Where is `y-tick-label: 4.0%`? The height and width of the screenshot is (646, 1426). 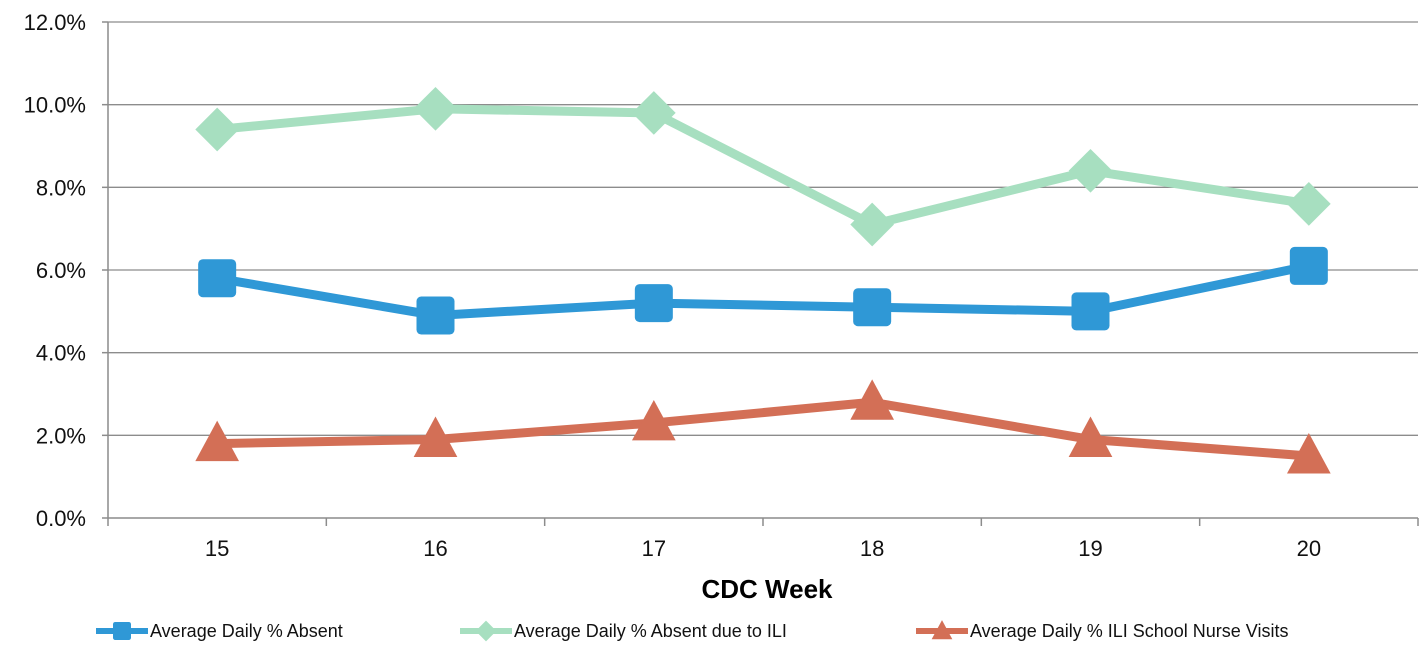
y-tick-label: 4.0% is located at coordinates (61, 353).